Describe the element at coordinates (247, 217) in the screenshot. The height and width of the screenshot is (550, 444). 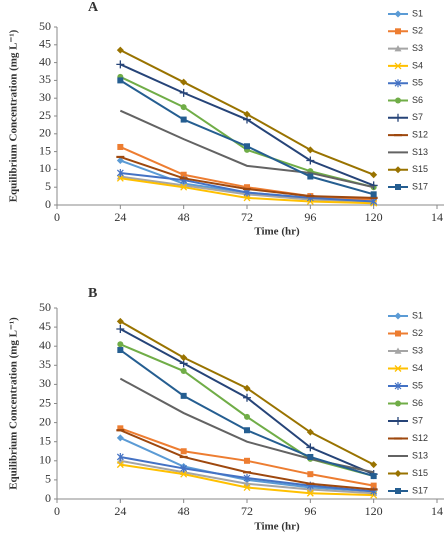
I see `x-tick-label: 72` at that location.